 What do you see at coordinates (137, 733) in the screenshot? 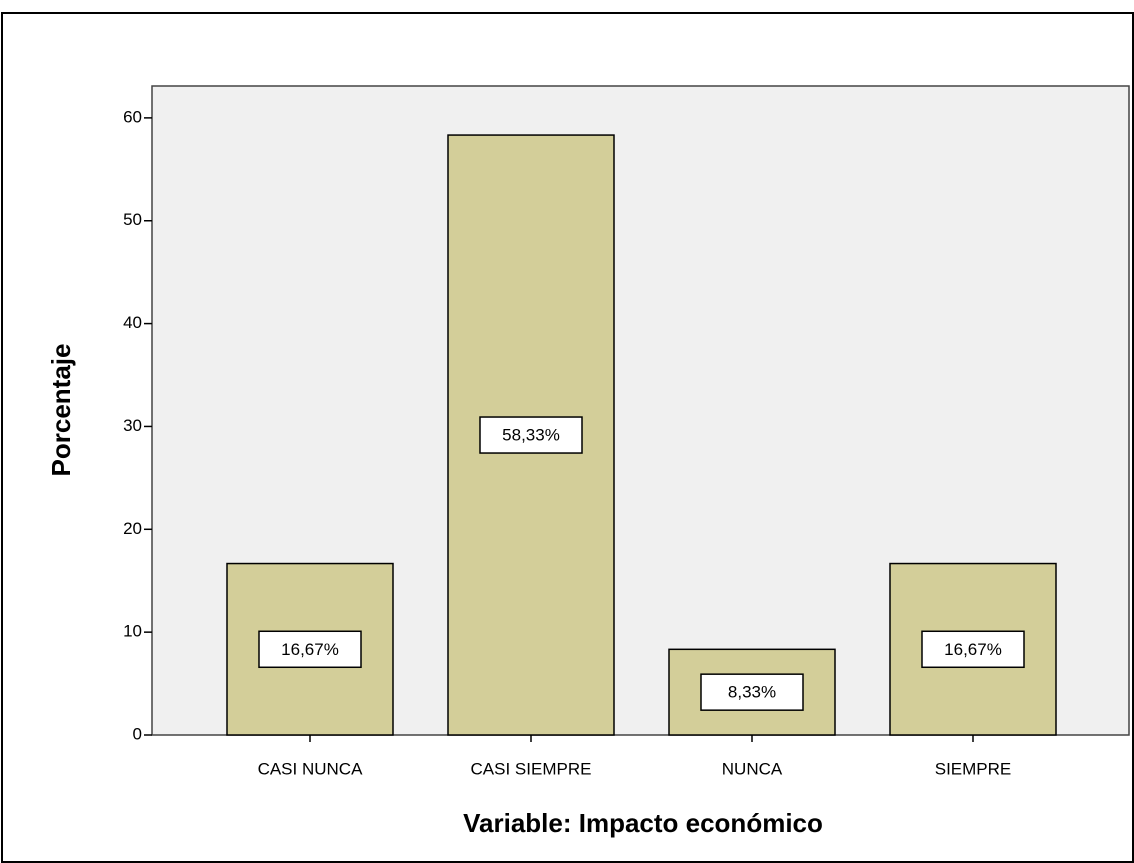
I see `y-tick-label: 0` at bounding box center [137, 733].